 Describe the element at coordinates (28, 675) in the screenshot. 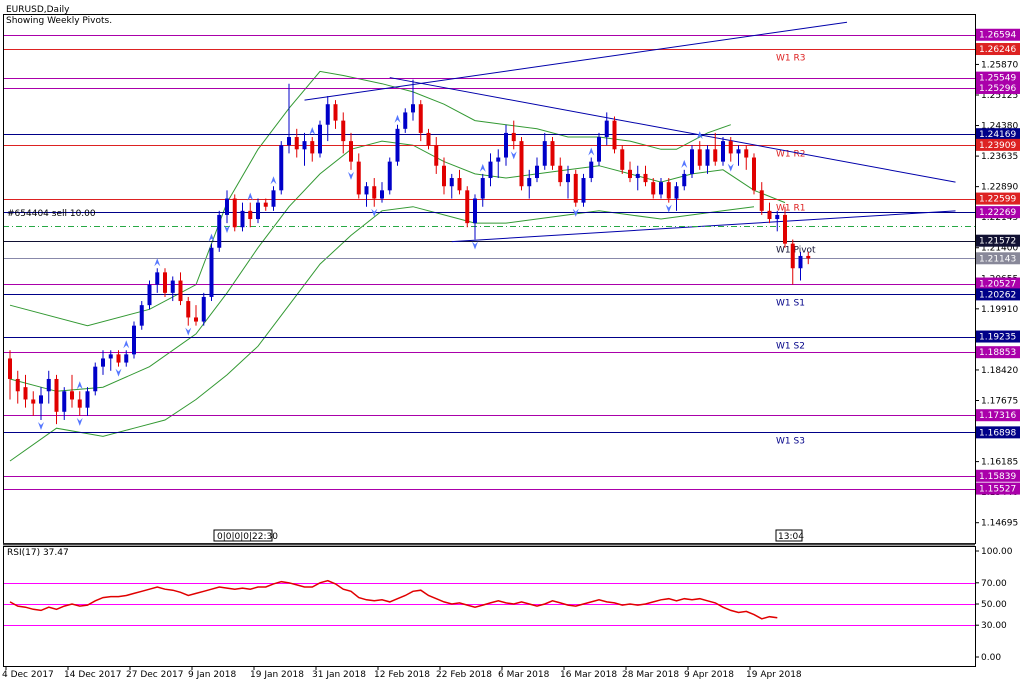

I see `time-tick-label: 4 Dec 2017` at that location.